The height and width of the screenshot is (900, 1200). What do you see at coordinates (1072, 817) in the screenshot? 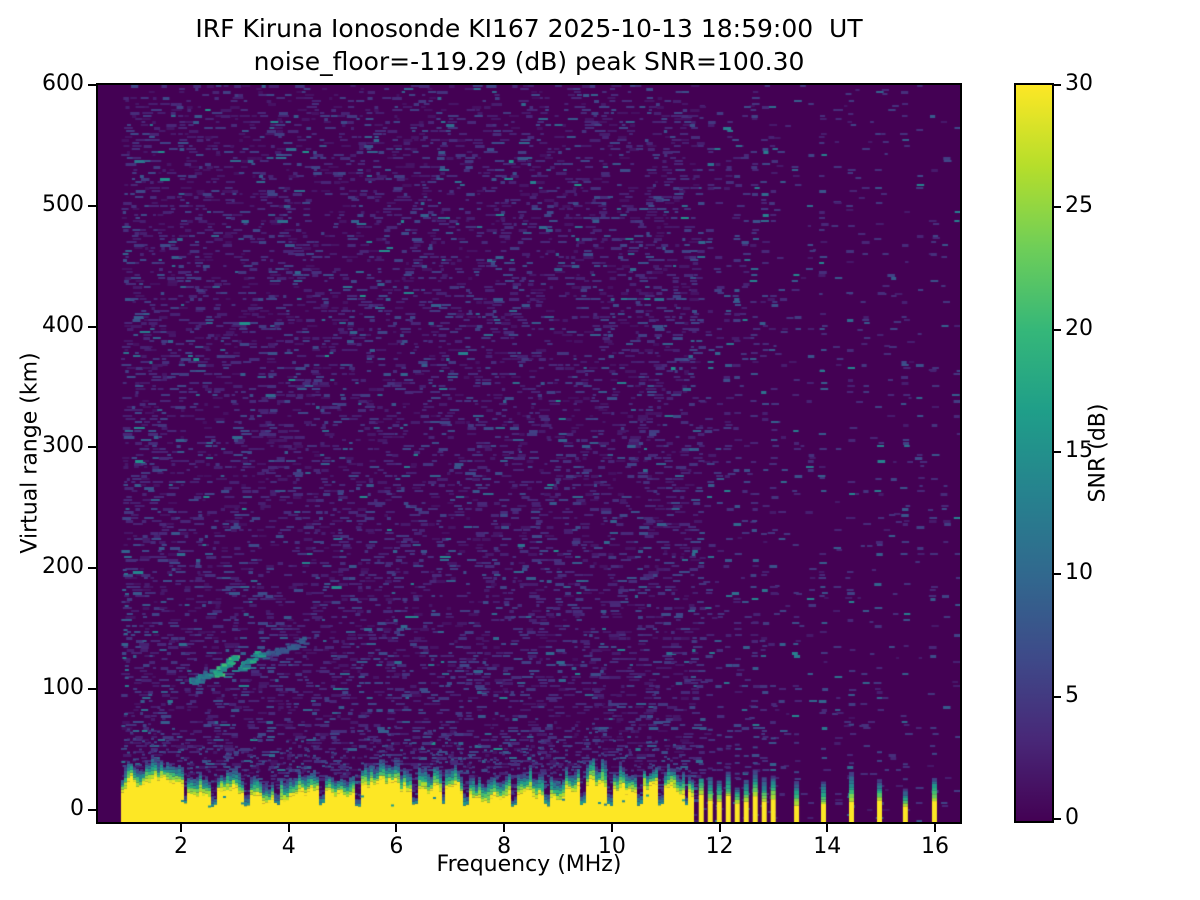
I see `colorbar-tick-label: 0` at bounding box center [1072, 817].